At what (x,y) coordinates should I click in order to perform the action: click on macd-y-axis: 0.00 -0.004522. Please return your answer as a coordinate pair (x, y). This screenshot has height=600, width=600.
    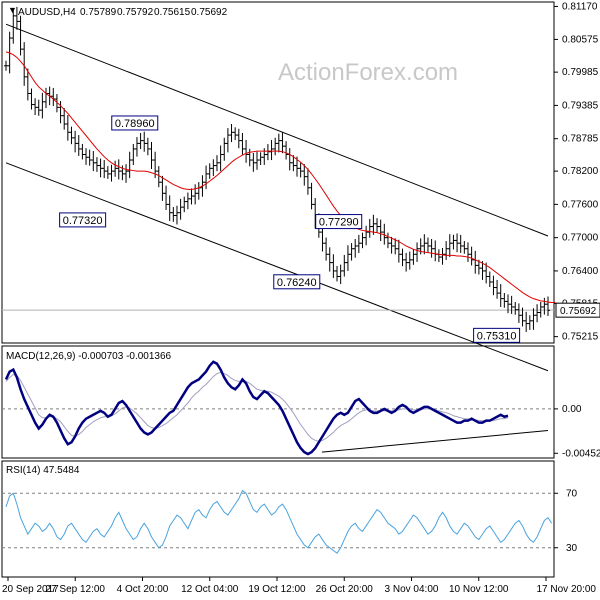
    Looking at the image, I should click on (577, 431).